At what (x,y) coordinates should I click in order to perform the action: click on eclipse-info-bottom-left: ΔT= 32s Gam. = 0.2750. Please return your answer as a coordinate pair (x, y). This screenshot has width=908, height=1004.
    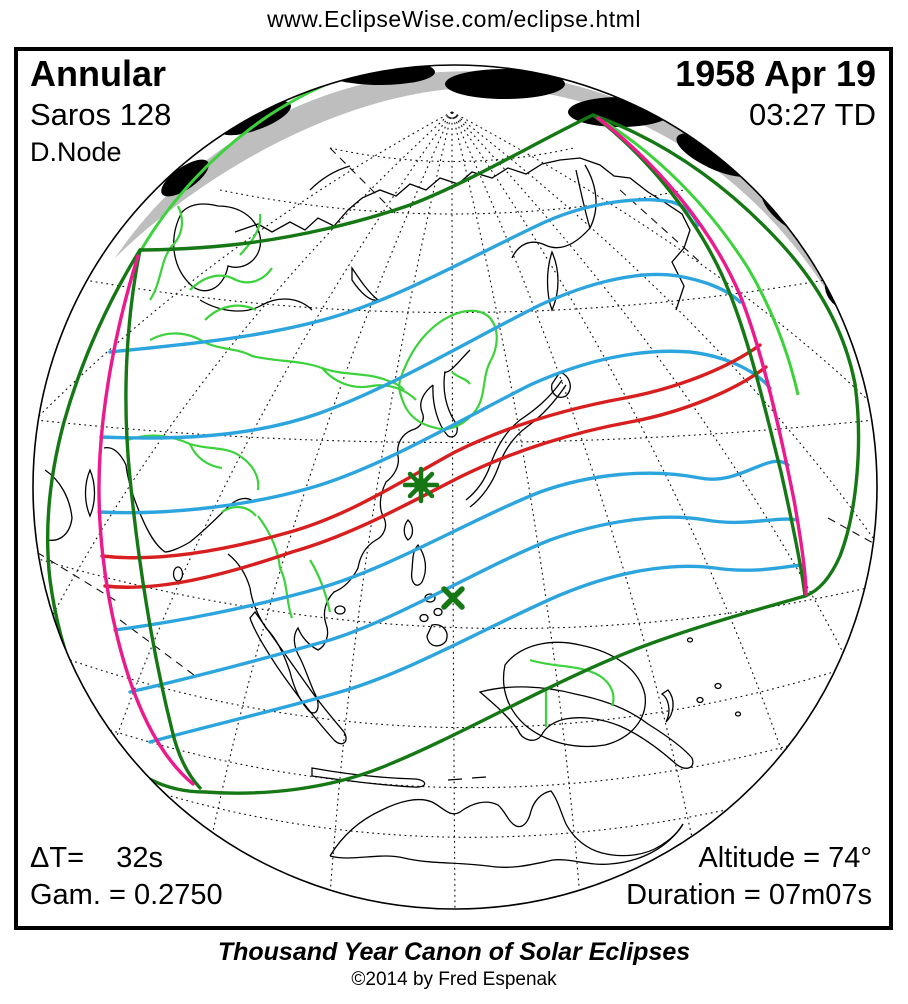
    Looking at the image, I should click on (126, 877).